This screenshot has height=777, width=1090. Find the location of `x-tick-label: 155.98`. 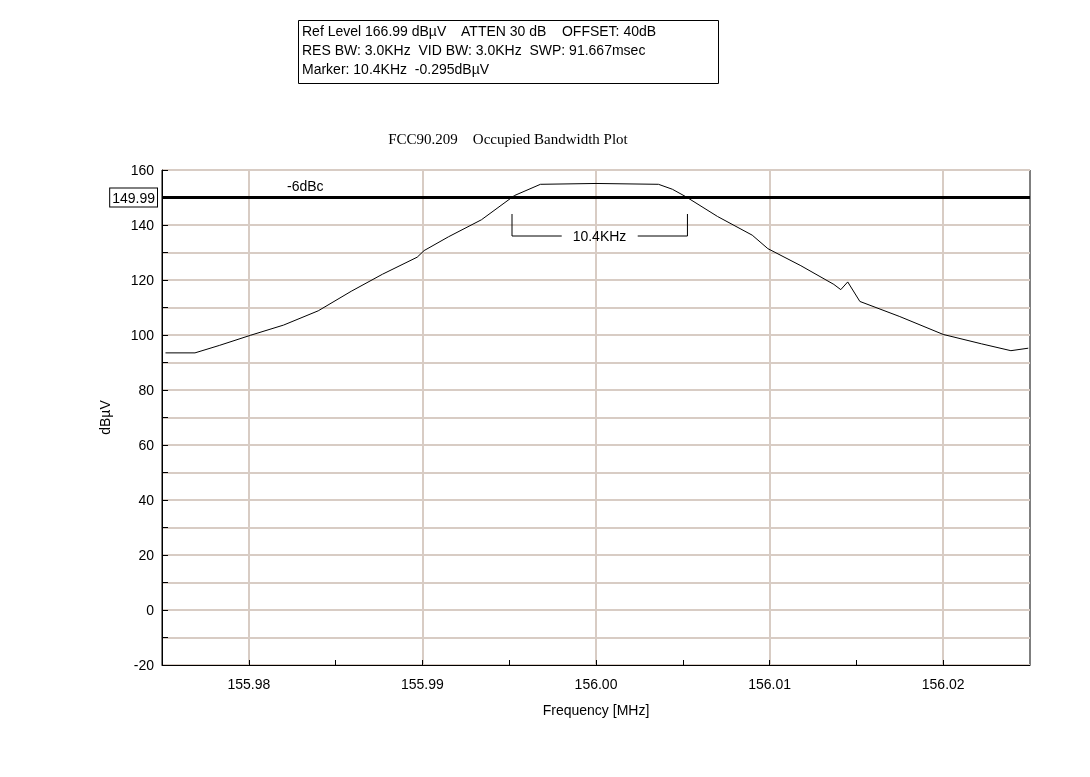

x-tick-label: 155.98 is located at coordinates (249, 684).